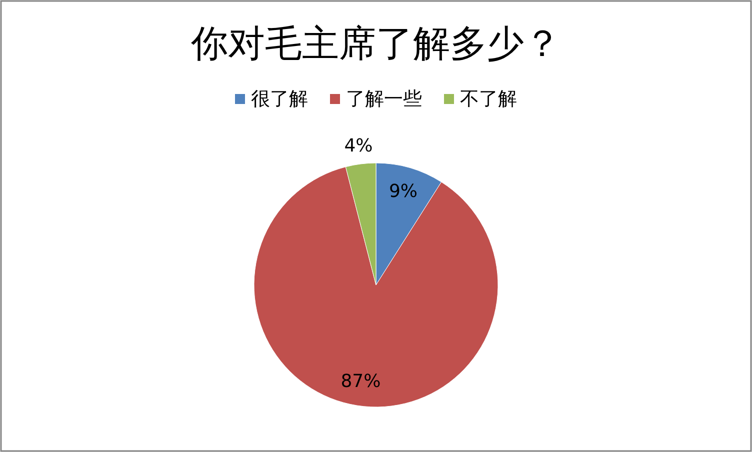 The width and height of the screenshot is (752, 452). I want to click on chart-title: 你对毛主席了解多少？, so click(375, 43).